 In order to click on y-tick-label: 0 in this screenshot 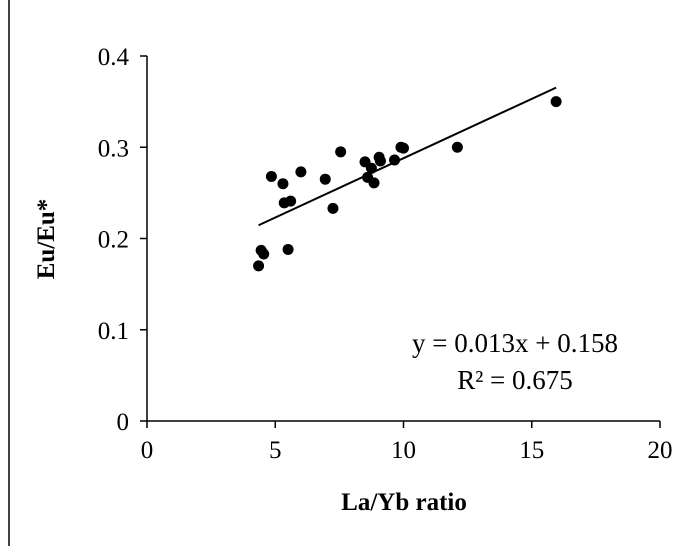, I will do `click(123, 422)`.